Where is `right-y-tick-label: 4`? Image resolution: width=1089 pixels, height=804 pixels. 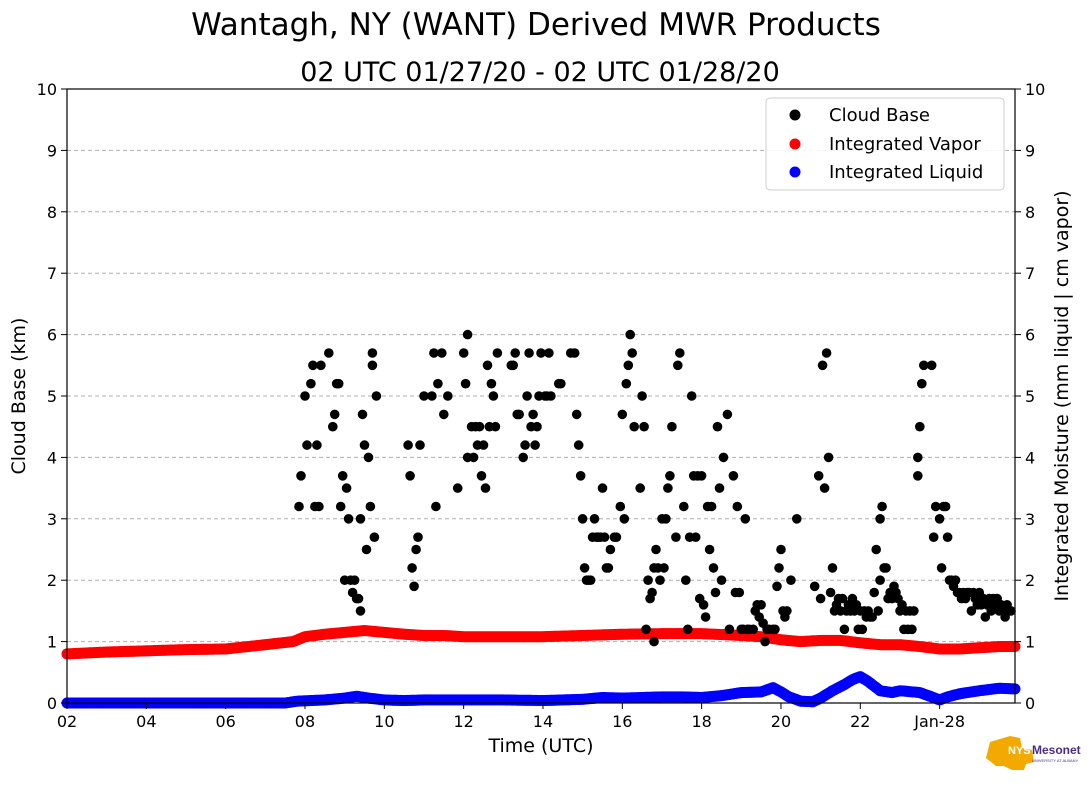
right-y-tick-label: 4 is located at coordinates (1030, 457).